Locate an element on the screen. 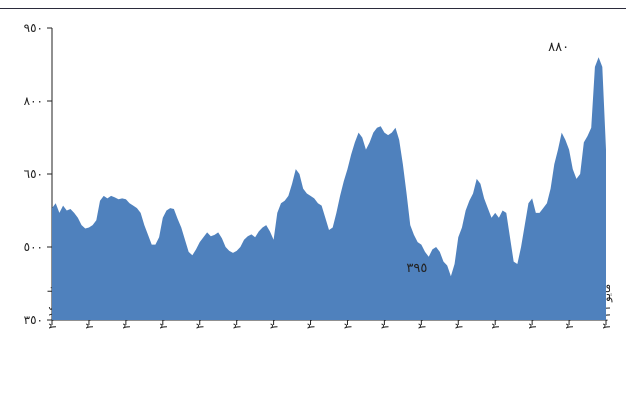 This screenshot has height=412, width=626. y-tick-label: ٨٠٠ is located at coordinates (33, 101).